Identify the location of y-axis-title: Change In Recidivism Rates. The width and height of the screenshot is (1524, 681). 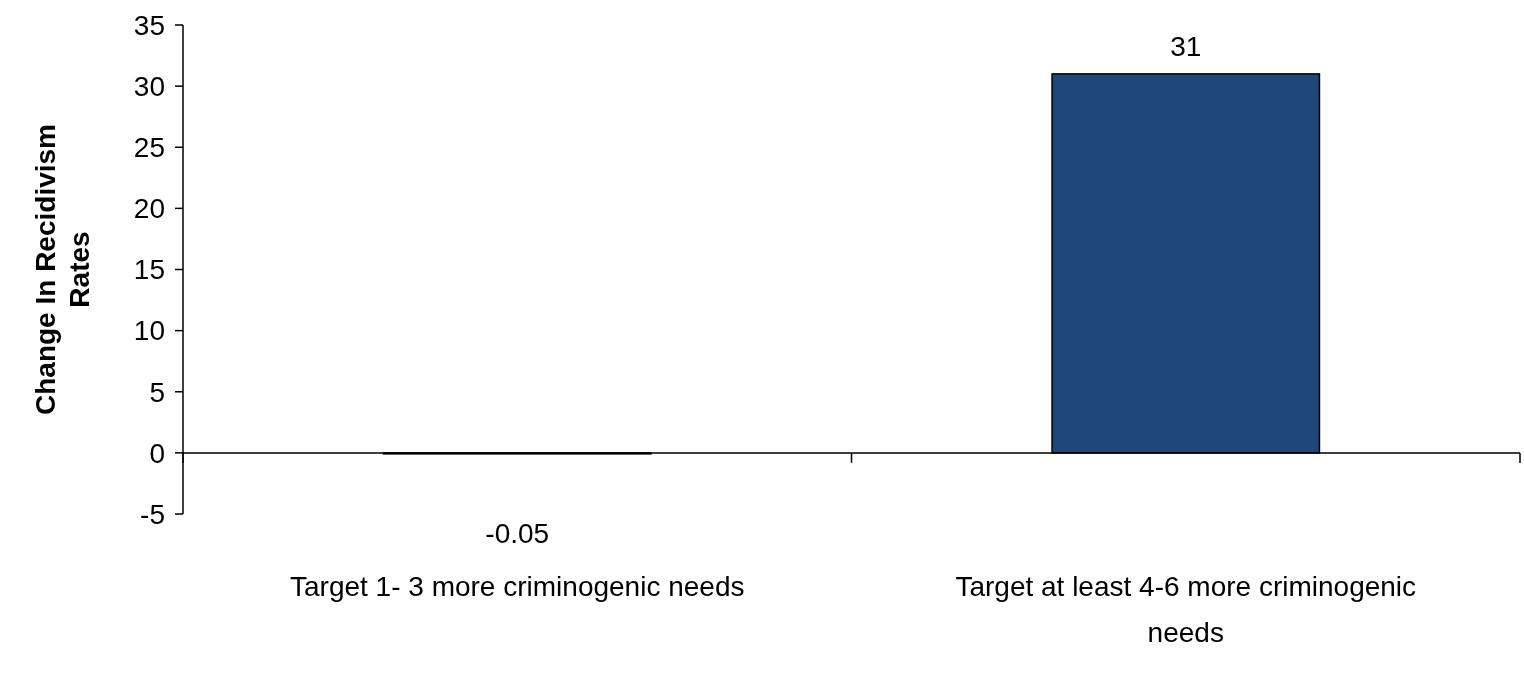
(62, 269).